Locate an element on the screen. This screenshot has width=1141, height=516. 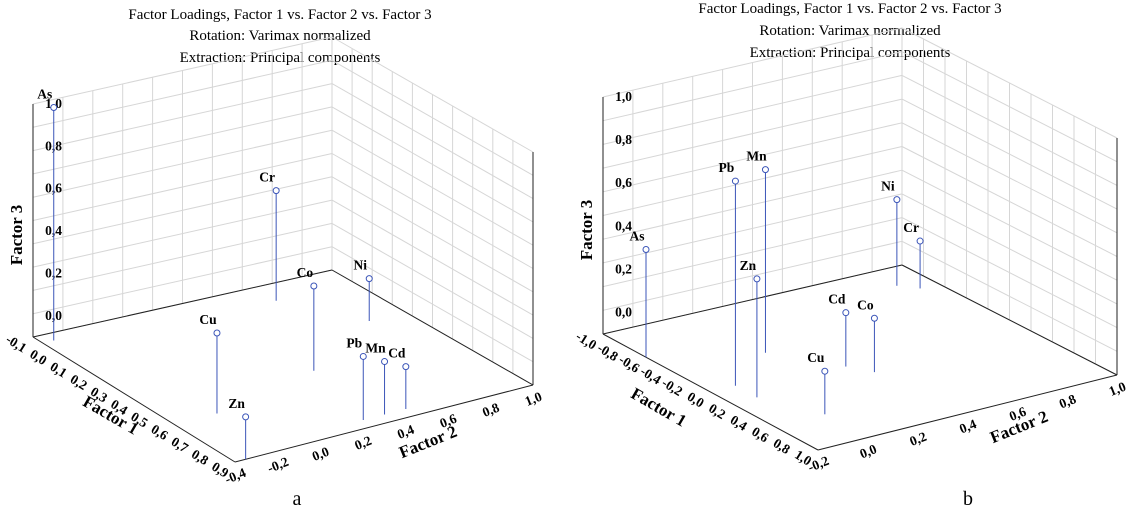
y-tick-label: 0,6 is located at coordinates (448, 421).